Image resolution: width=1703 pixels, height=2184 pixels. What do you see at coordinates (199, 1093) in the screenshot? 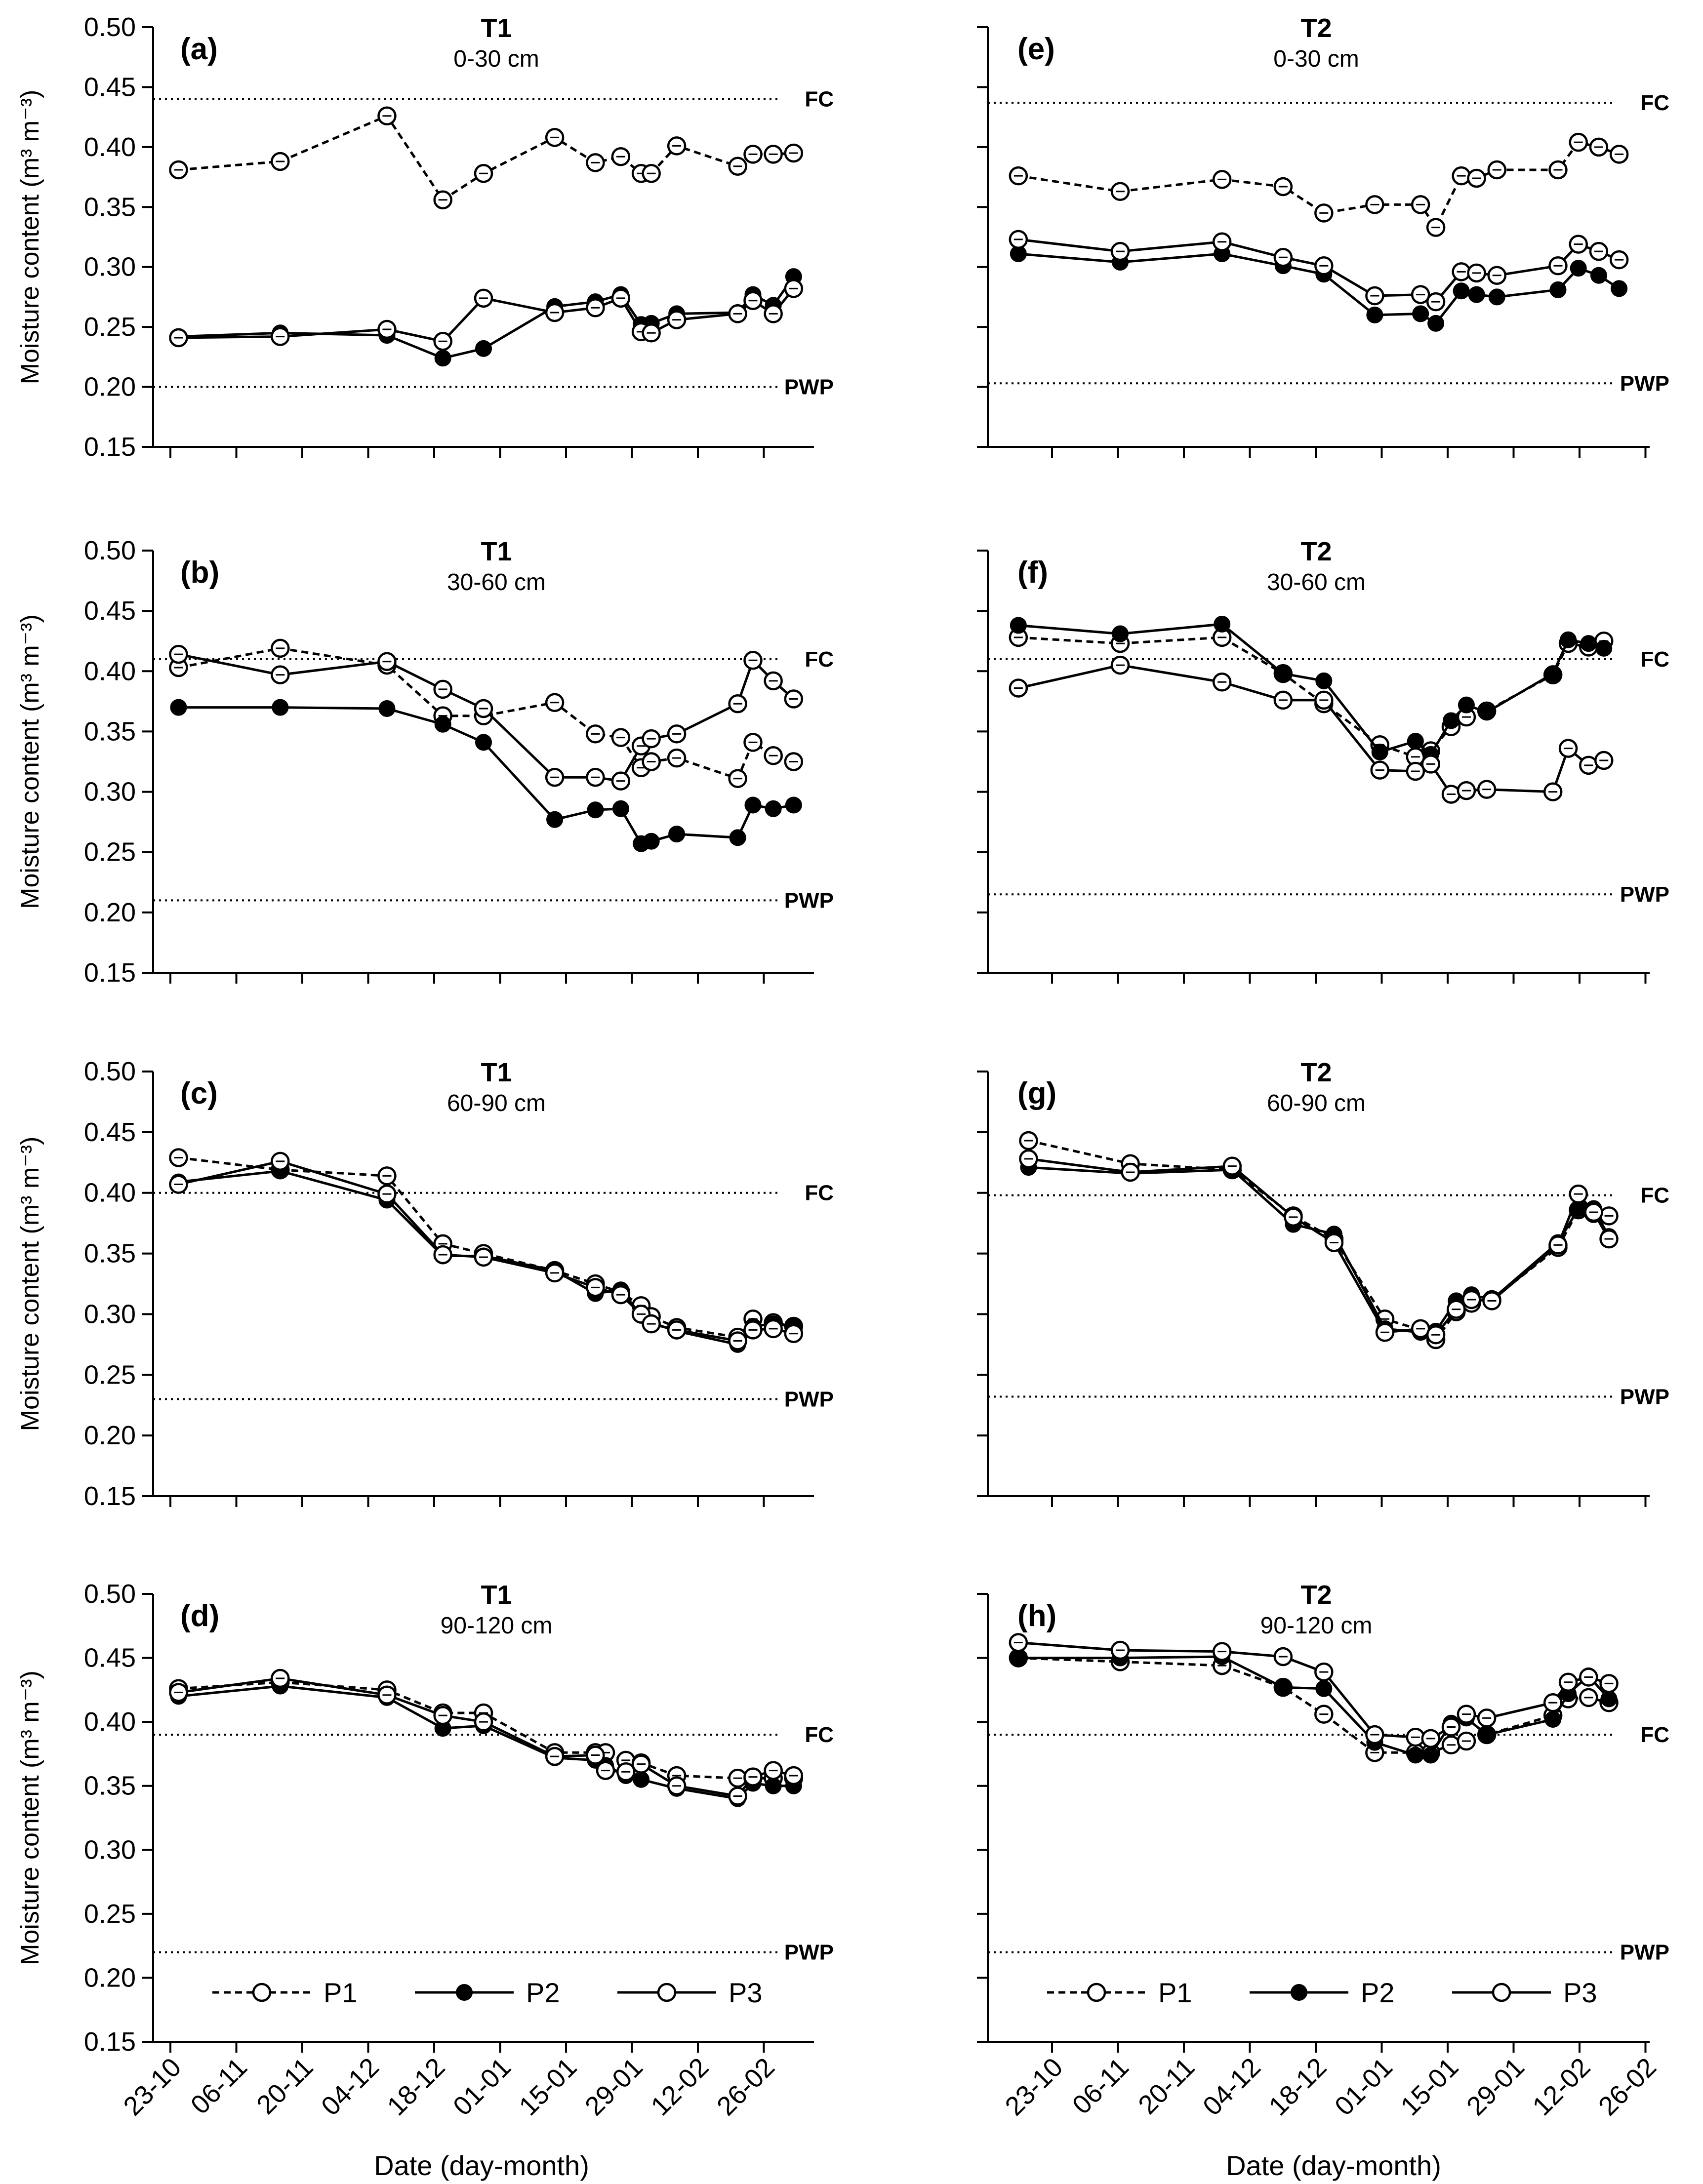
I see `panel-label: (c)` at bounding box center [199, 1093].